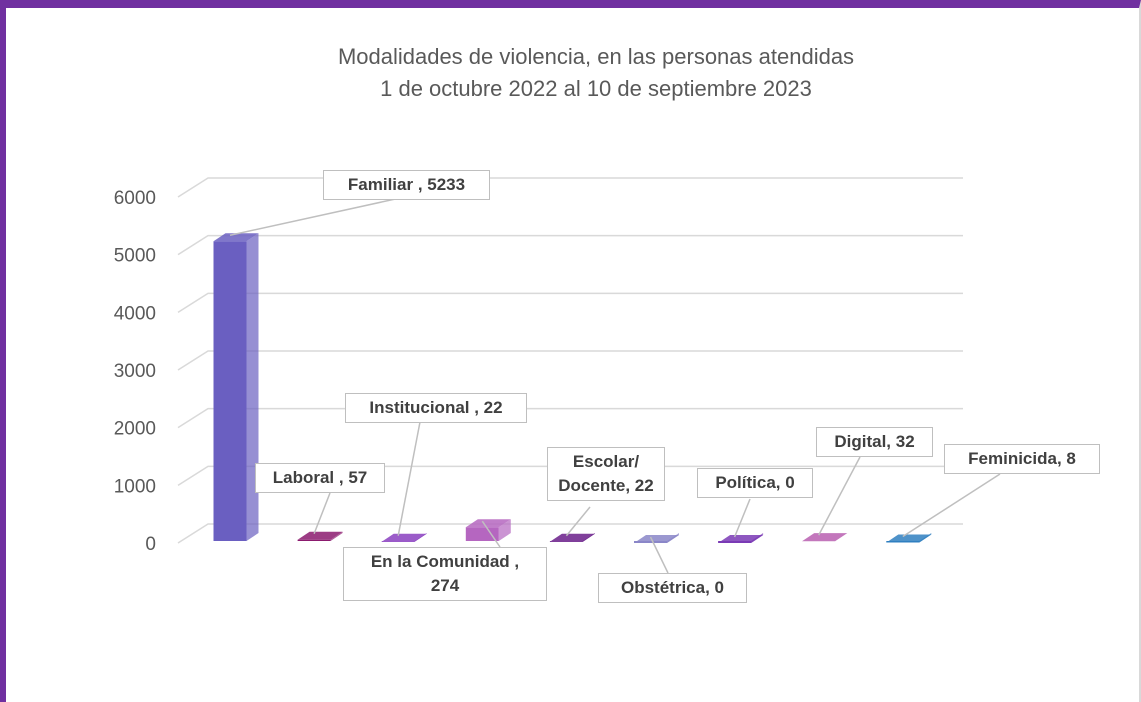  What do you see at coordinates (150, 544) in the screenshot?
I see `y-tick-label: 0` at bounding box center [150, 544].